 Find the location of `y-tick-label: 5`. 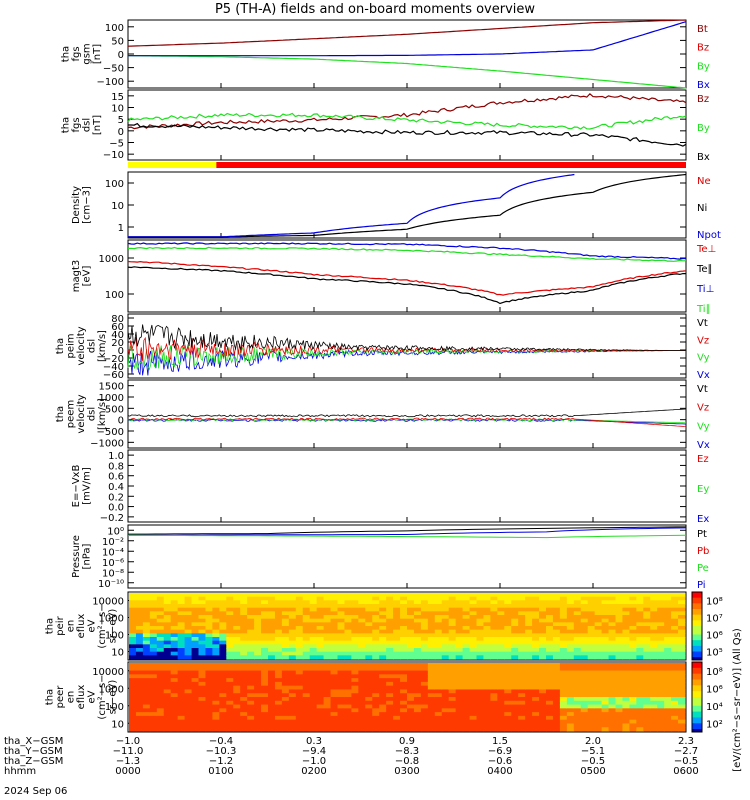

y-tick-label: 5 is located at coordinates (121, 120).